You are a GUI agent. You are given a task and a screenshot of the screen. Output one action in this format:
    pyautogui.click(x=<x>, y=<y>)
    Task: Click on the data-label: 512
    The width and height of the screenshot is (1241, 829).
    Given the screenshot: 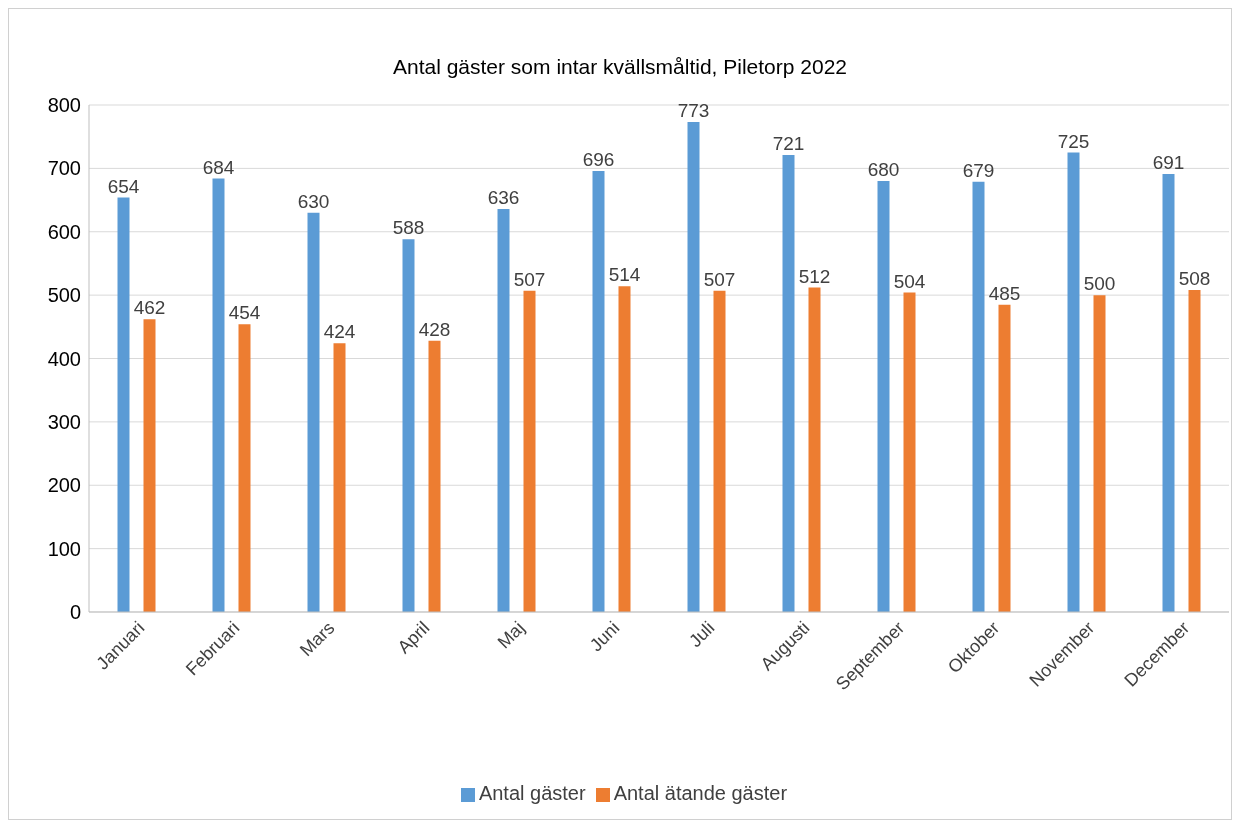 What is the action you would take?
    pyautogui.click(x=814, y=276)
    